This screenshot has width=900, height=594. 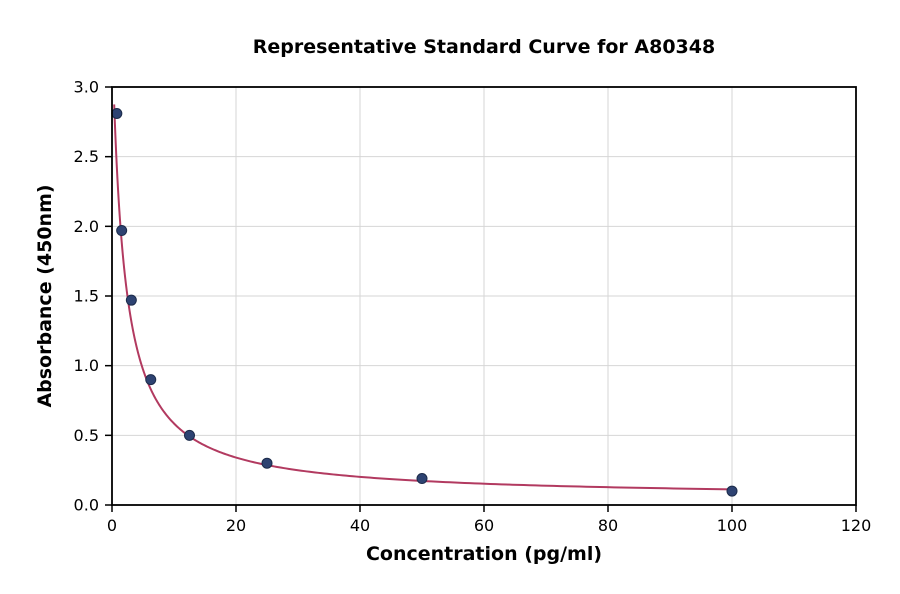 I want to click on x-tick-label: 60, so click(x=484, y=525).